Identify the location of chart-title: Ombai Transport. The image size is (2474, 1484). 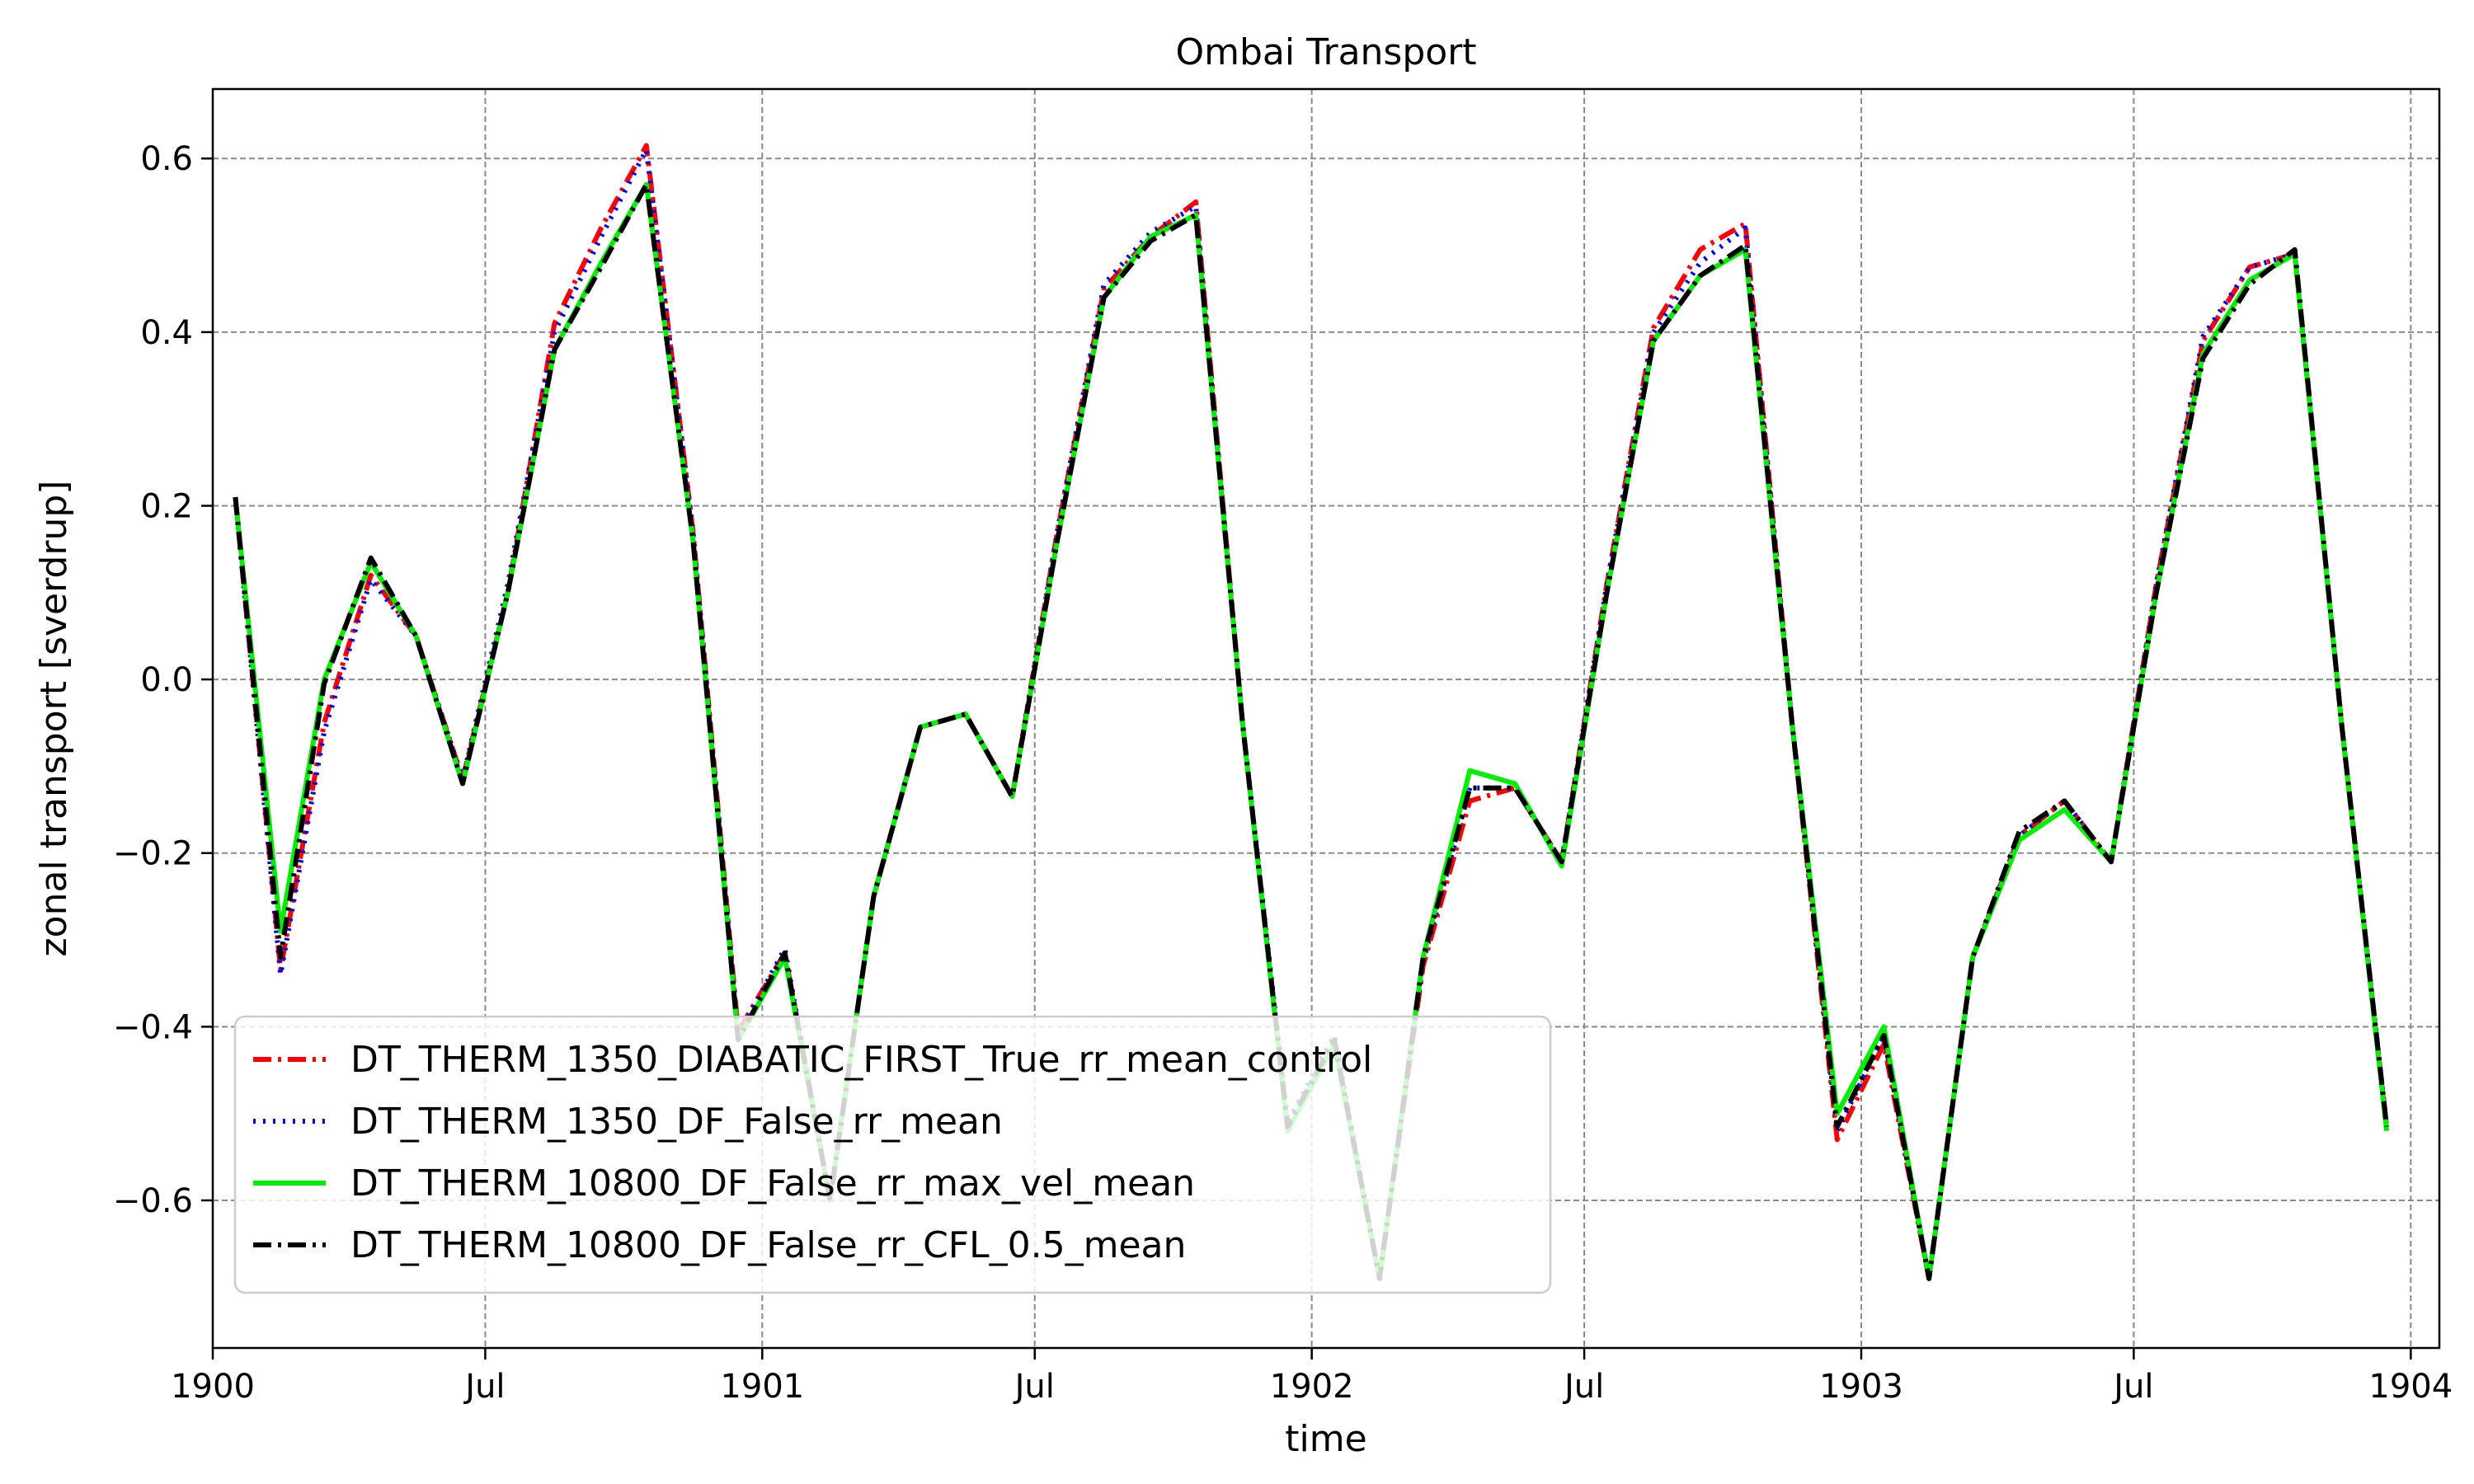
(1325, 52).